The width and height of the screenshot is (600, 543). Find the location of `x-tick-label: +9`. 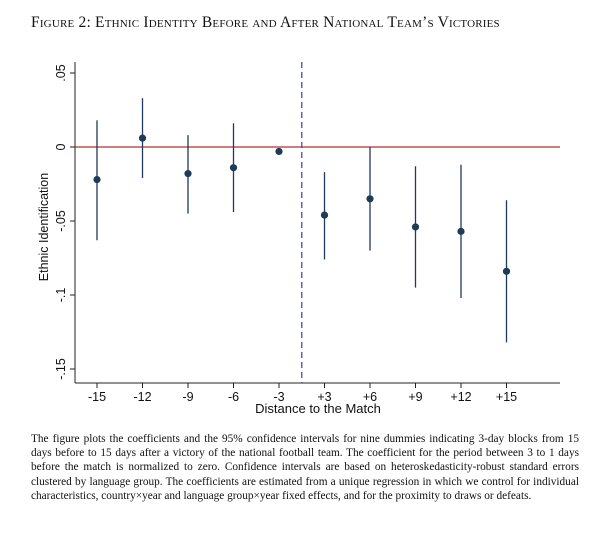

x-tick-label: +9 is located at coordinates (415, 397).